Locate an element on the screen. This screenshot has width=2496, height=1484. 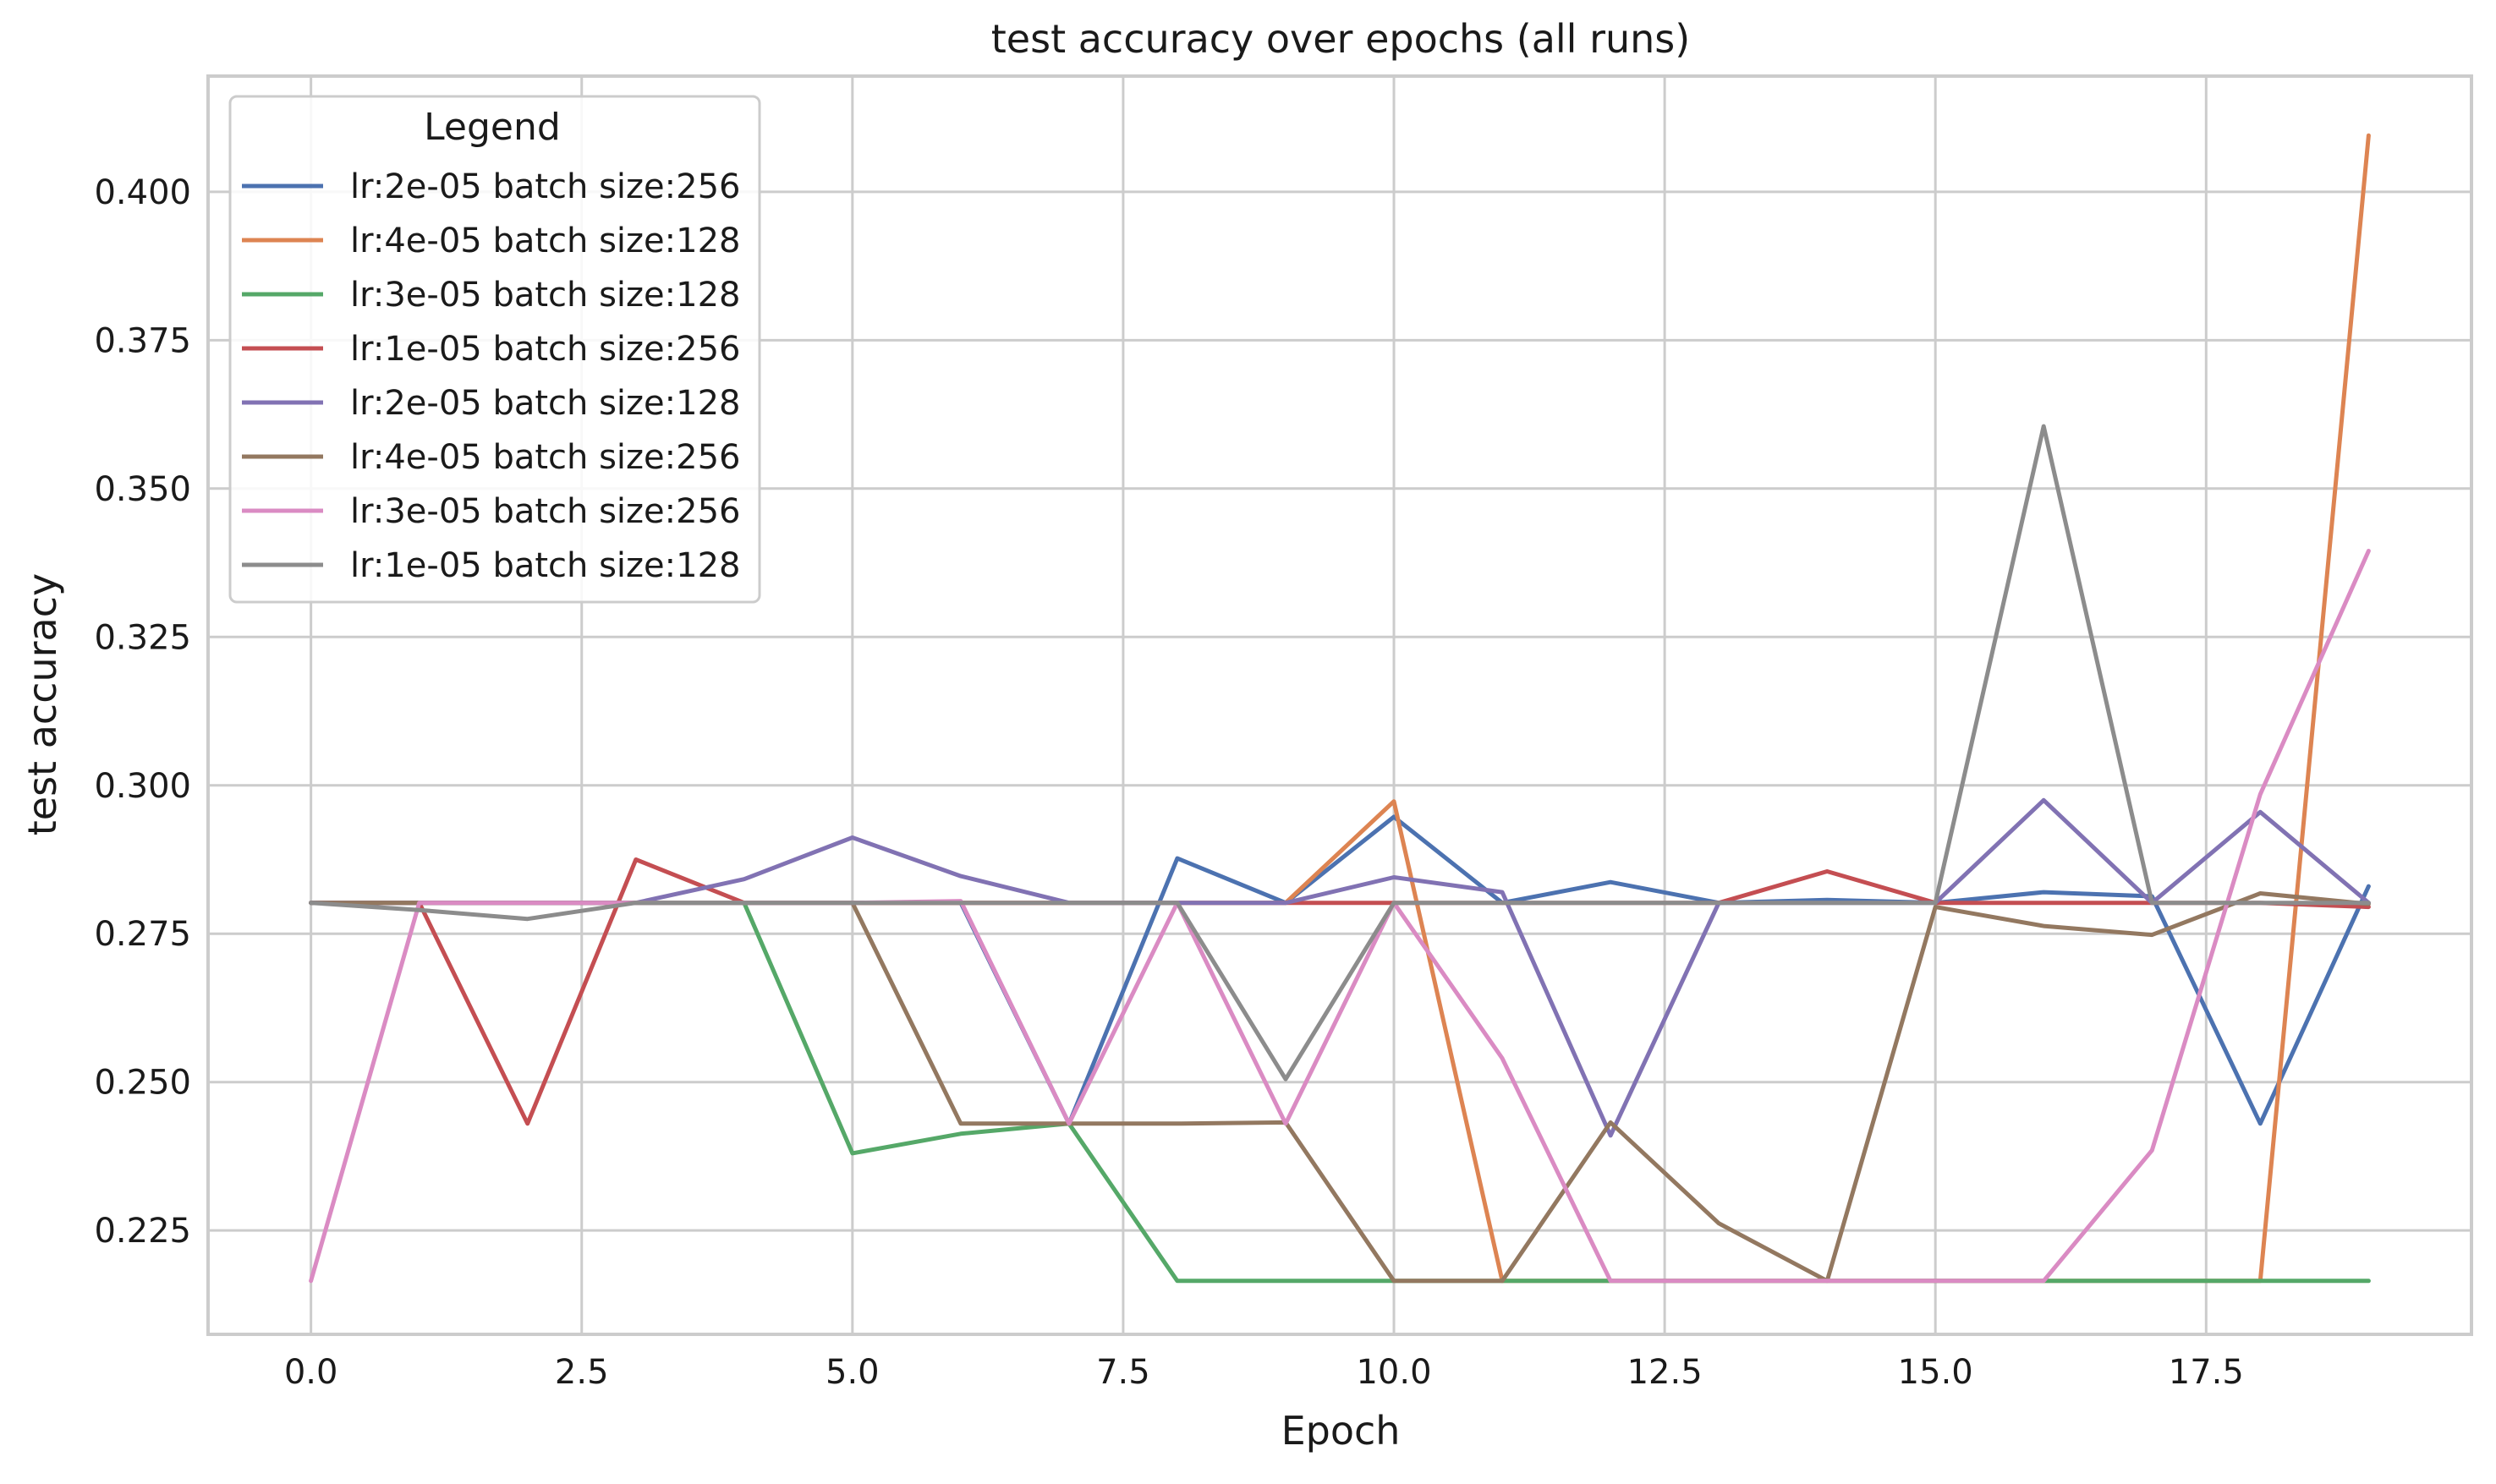
legend-entry-label: lr:2e-05 batch size:256 is located at coordinates (545, 186).